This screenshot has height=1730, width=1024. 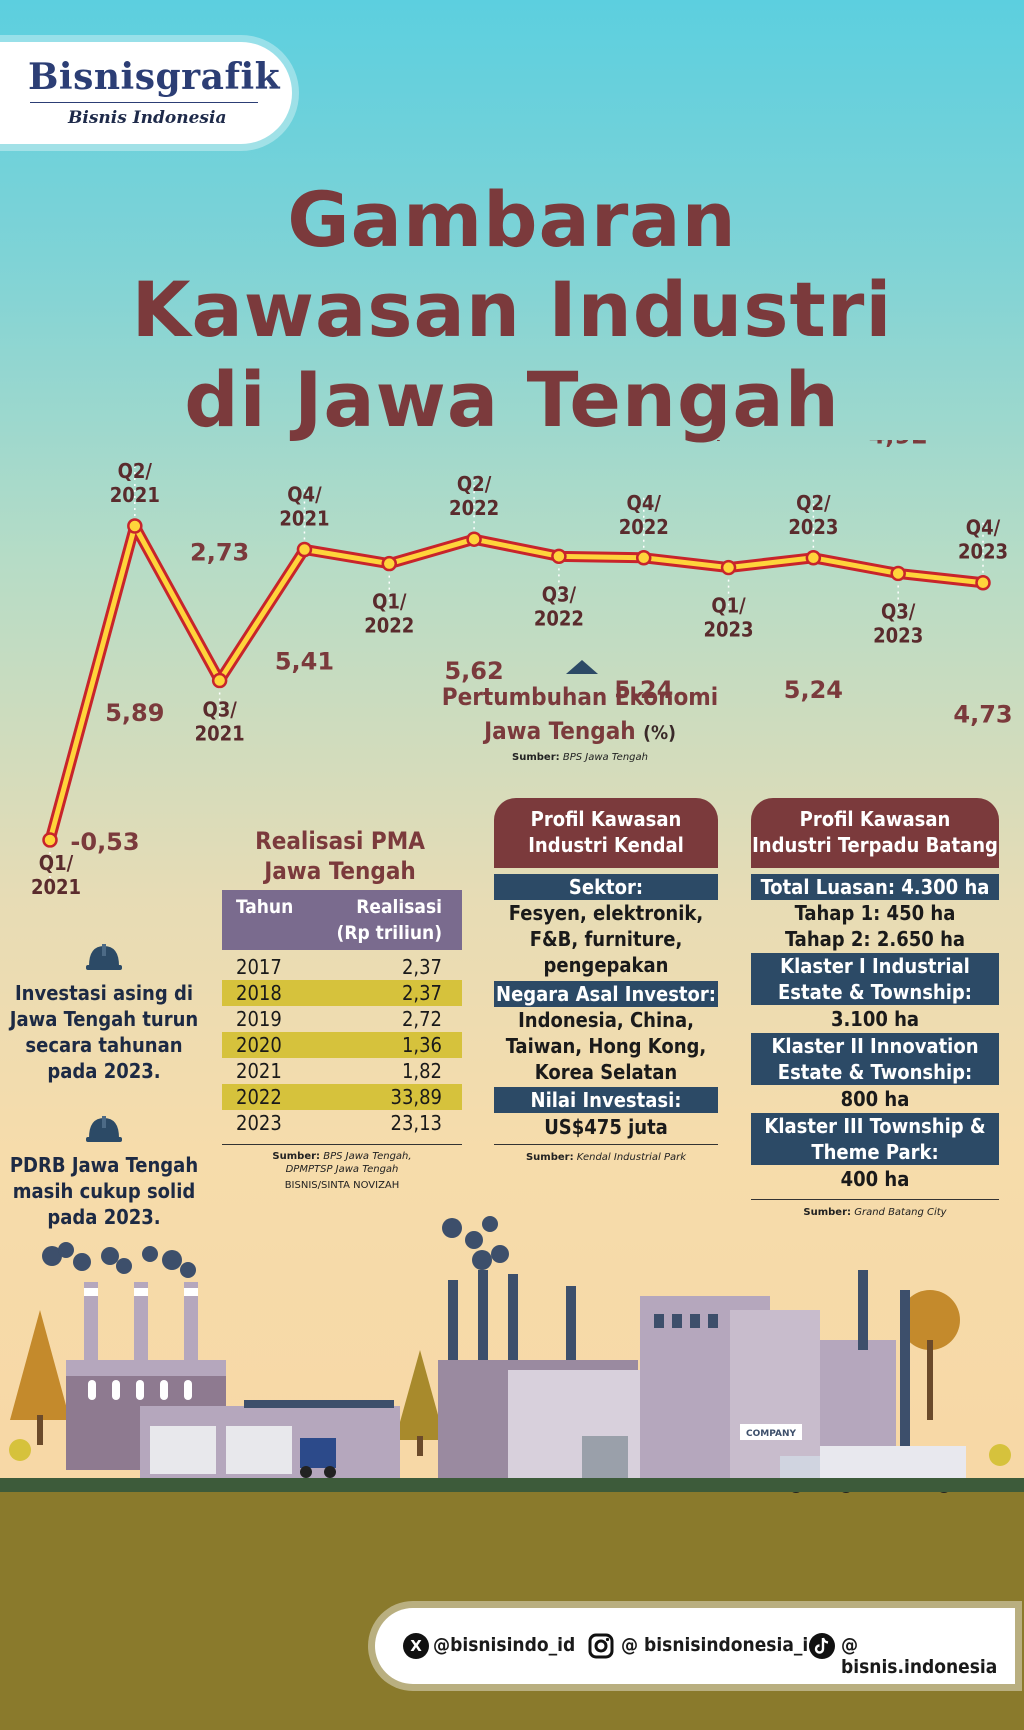 What do you see at coordinates (606, 1127) in the screenshot?
I see `kendal-invest-value: US$475 juta` at bounding box center [606, 1127].